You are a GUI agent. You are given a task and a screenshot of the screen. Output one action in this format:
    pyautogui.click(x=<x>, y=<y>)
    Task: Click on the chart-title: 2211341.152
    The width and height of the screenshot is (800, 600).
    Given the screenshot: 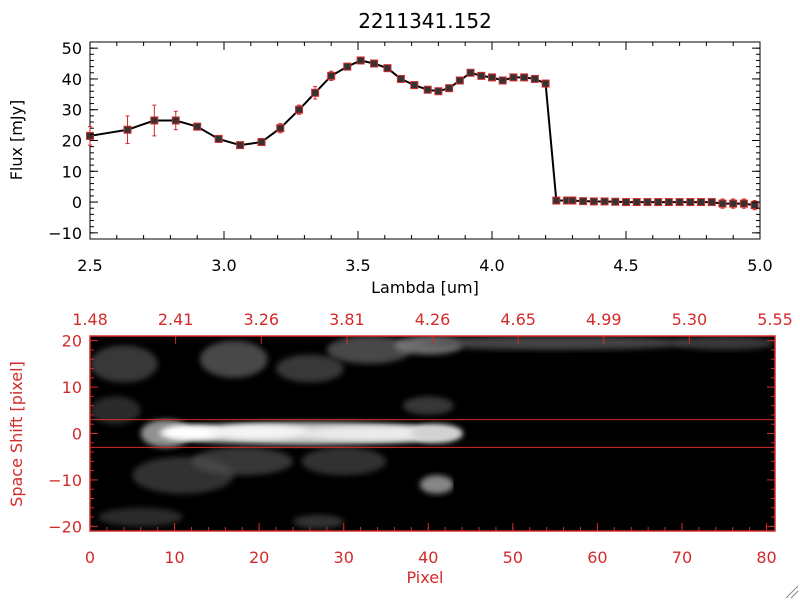 What is the action you would take?
    pyautogui.click(x=425, y=21)
    